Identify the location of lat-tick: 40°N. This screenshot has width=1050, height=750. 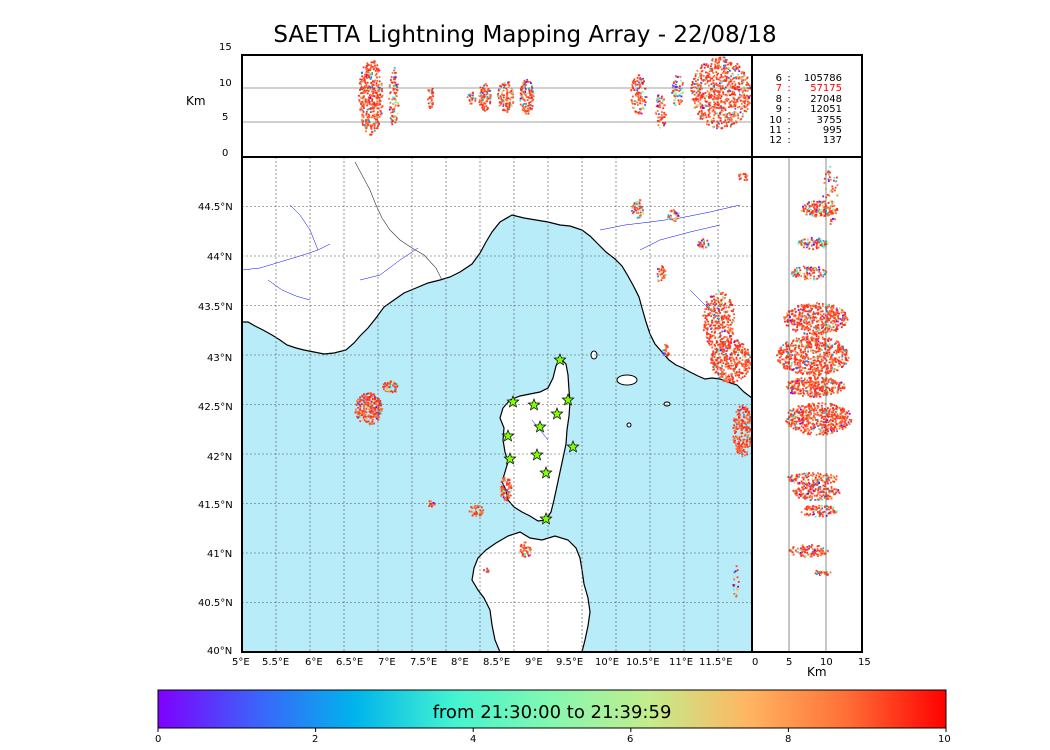
(220, 651).